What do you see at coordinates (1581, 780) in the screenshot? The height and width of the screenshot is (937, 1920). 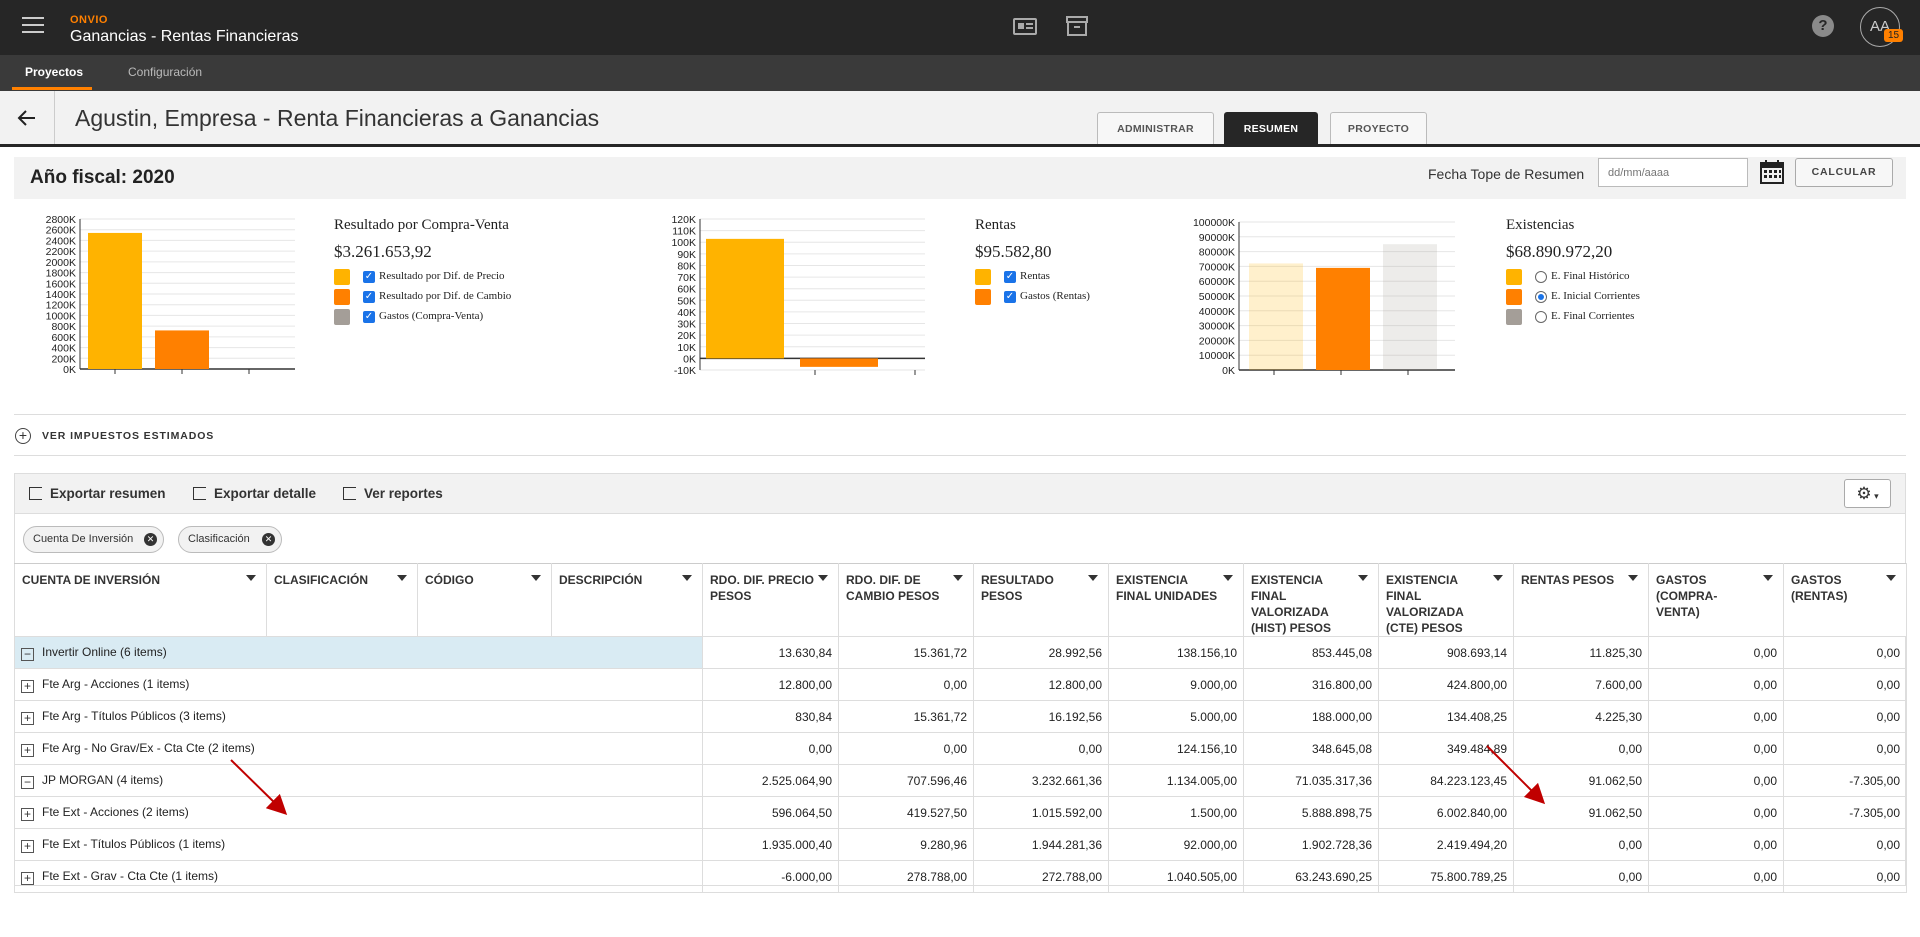 I see `table-cell: 91.062,50` at bounding box center [1581, 780].